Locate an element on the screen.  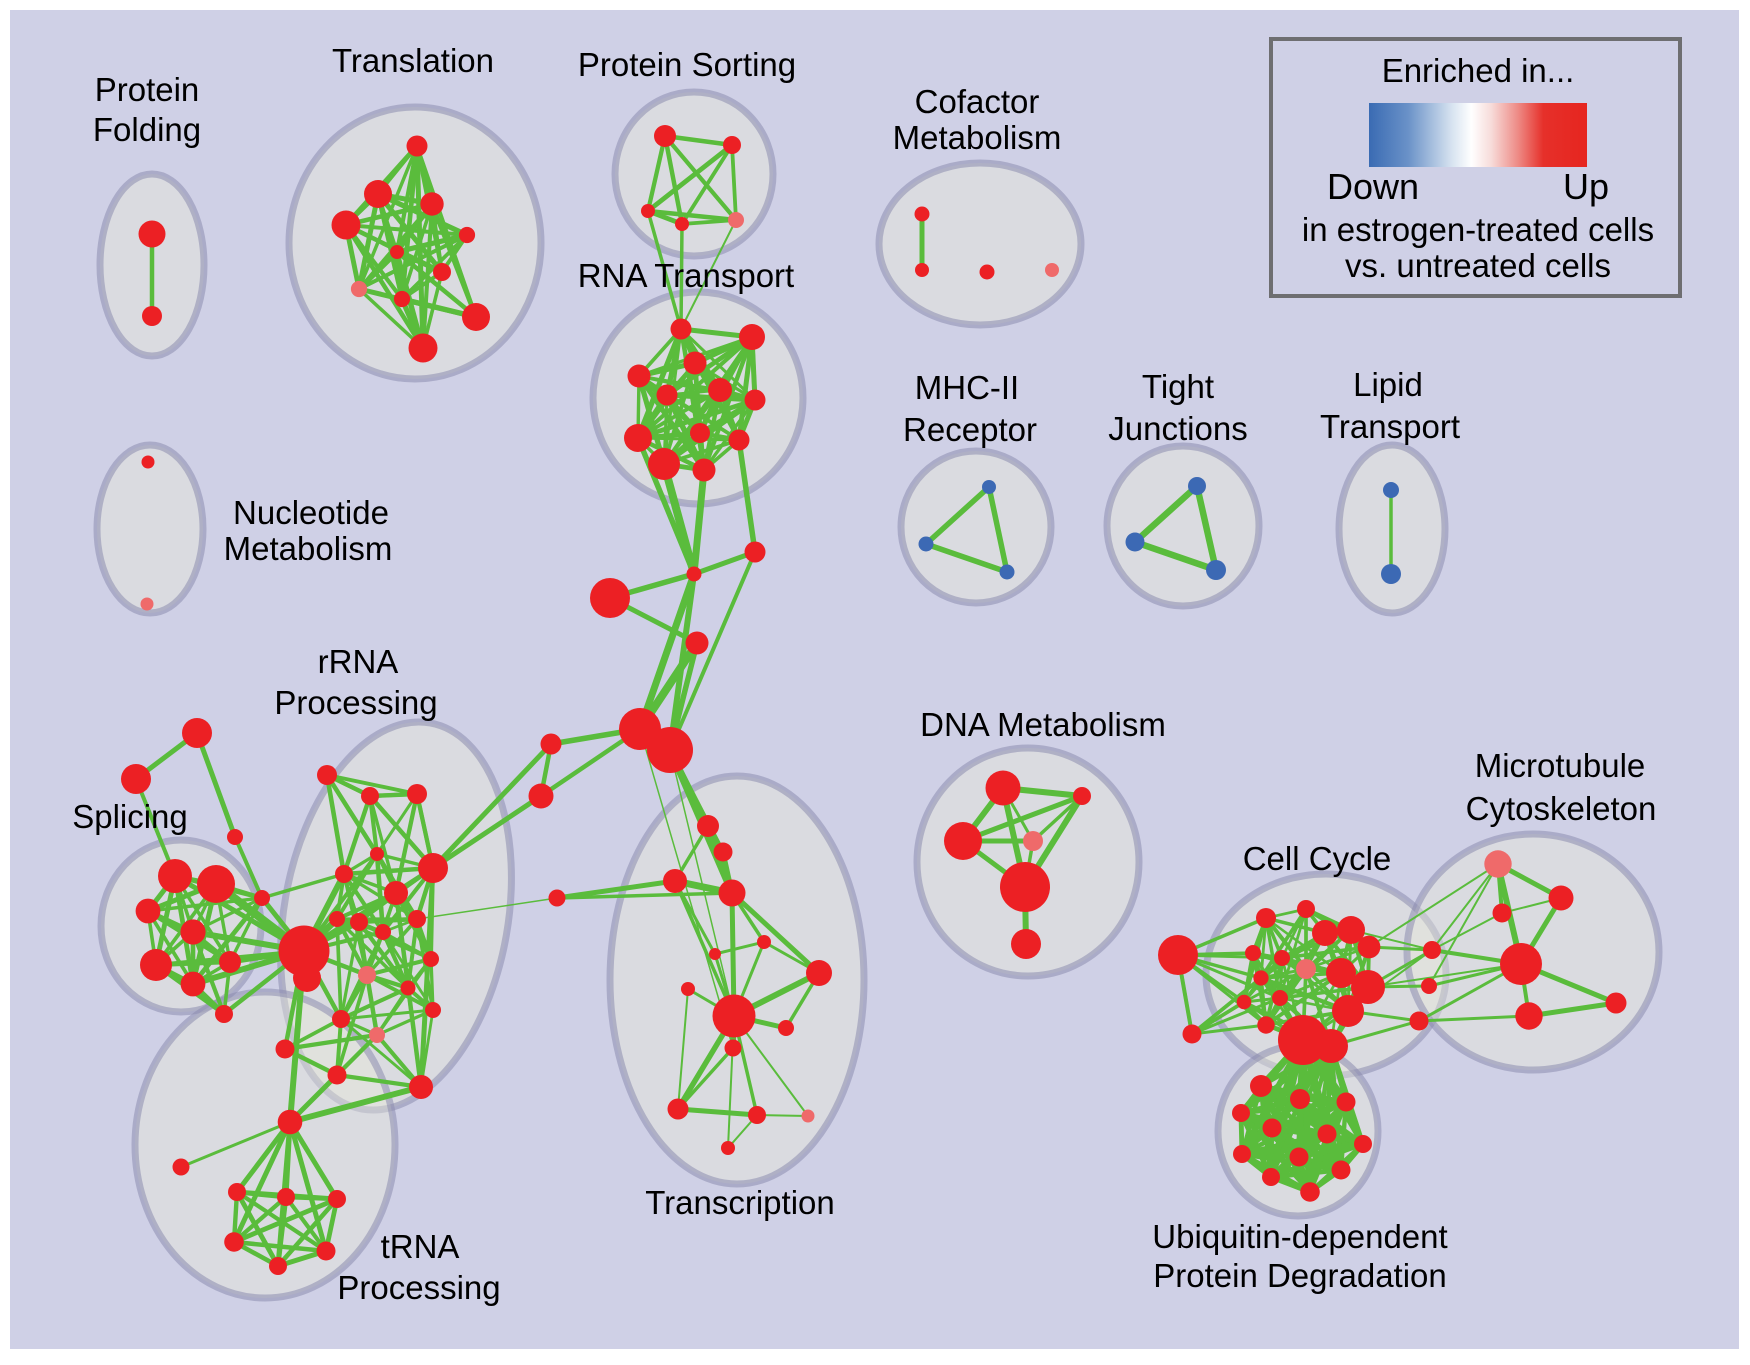
svg-text: Down is located at coordinates (1373, 186).